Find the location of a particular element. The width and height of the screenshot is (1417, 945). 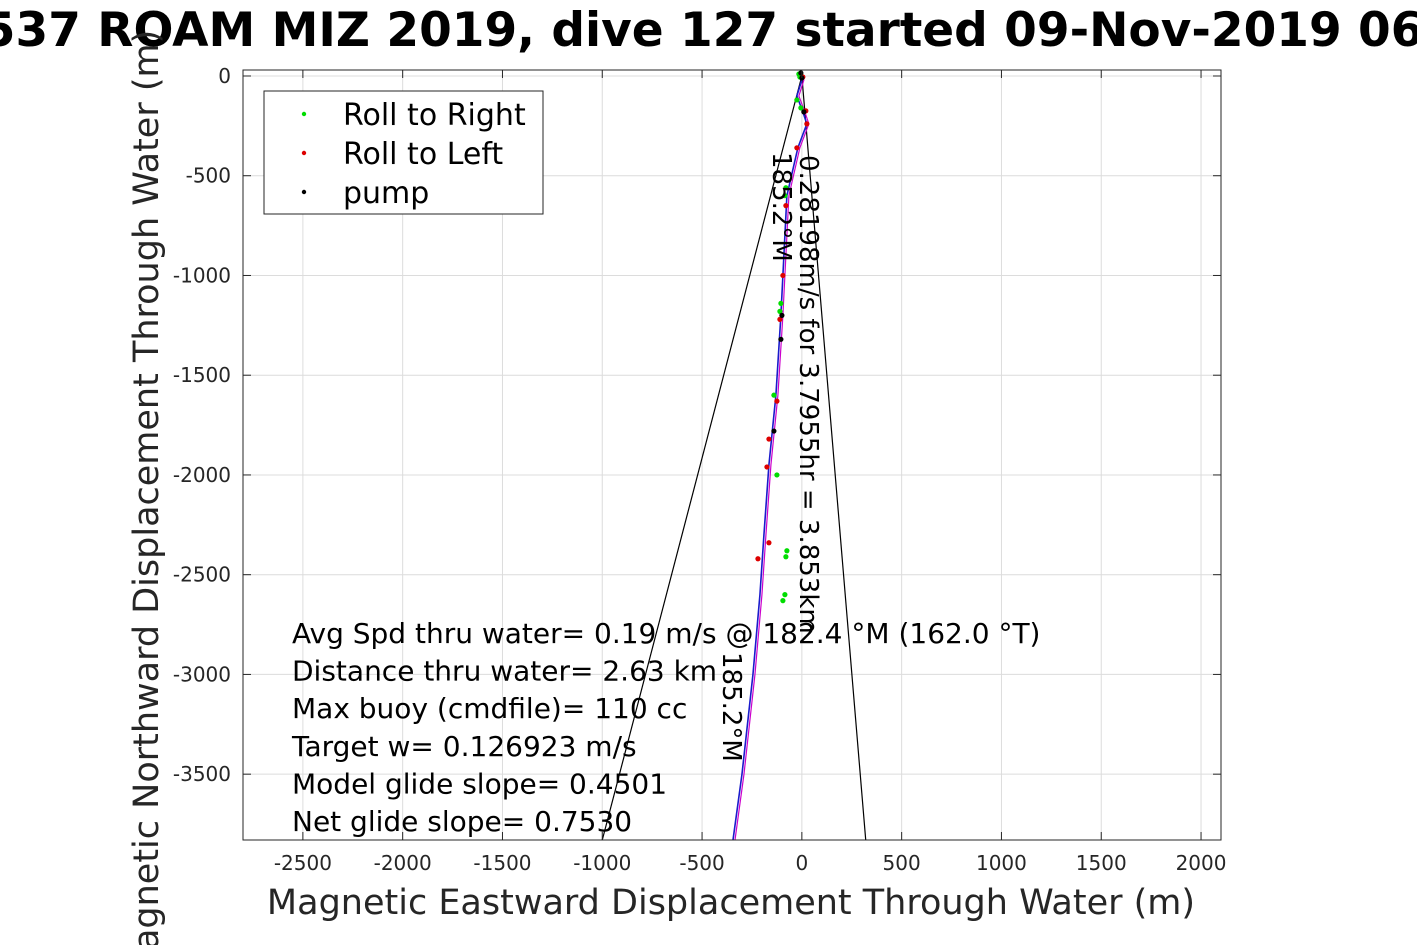

stats-line: Model glide slope= 0.4501 is located at coordinates (479, 783).